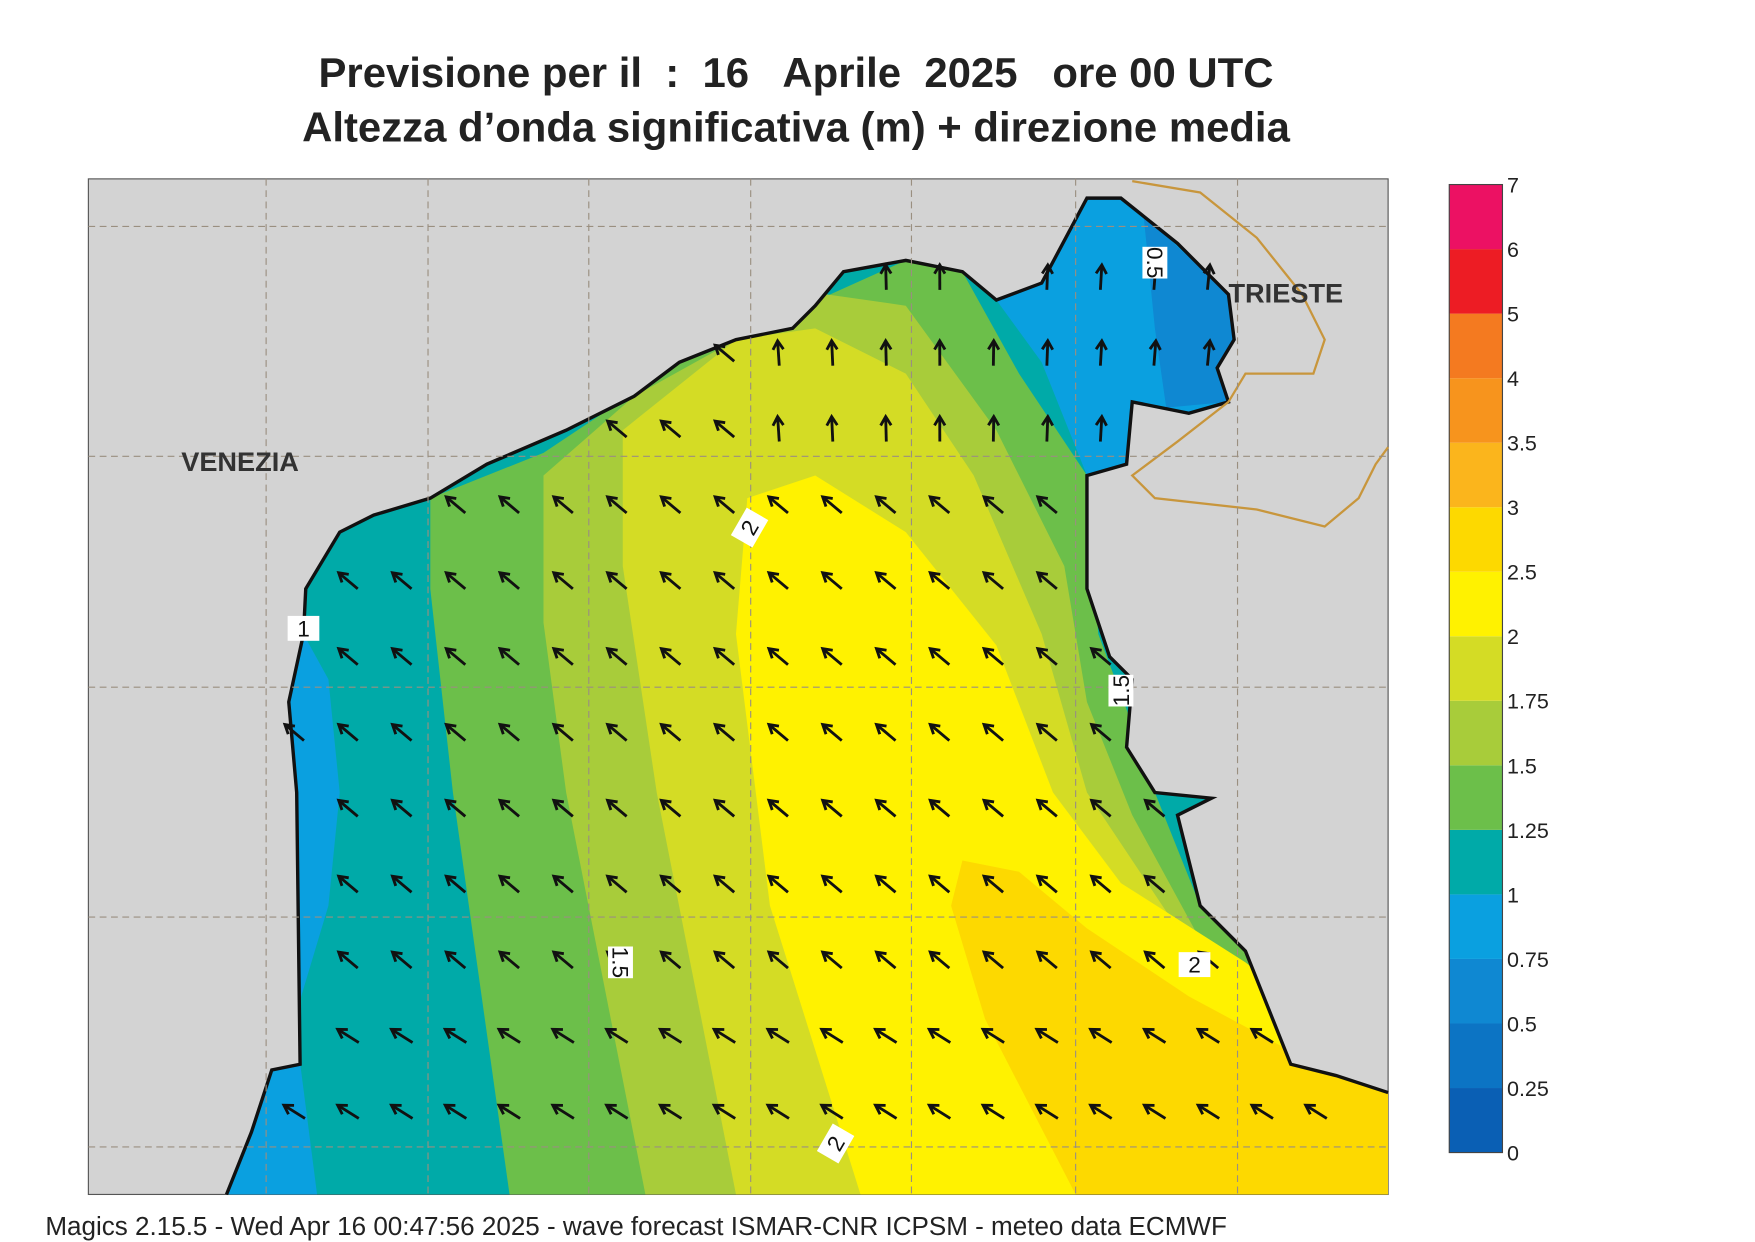  I want to click on colorbar-tick-label: 5, so click(1513, 315).